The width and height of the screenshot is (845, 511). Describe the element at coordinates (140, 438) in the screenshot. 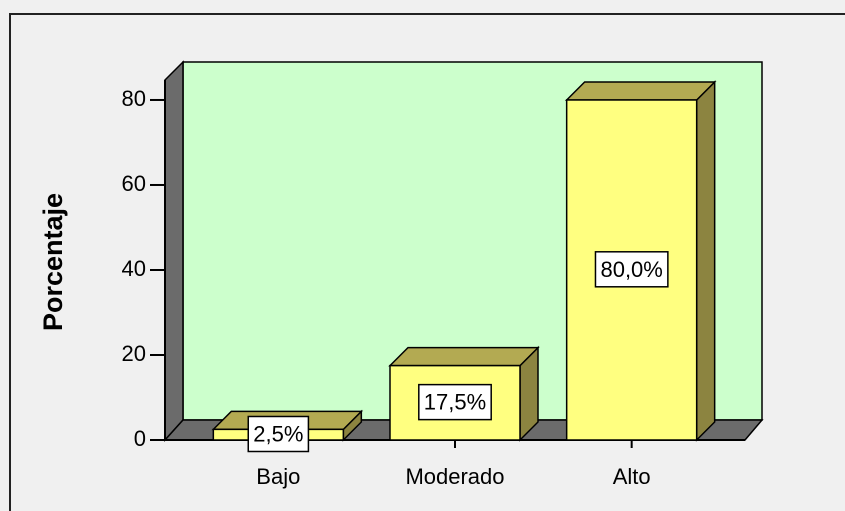

I see `y-tick-label: 0` at that location.